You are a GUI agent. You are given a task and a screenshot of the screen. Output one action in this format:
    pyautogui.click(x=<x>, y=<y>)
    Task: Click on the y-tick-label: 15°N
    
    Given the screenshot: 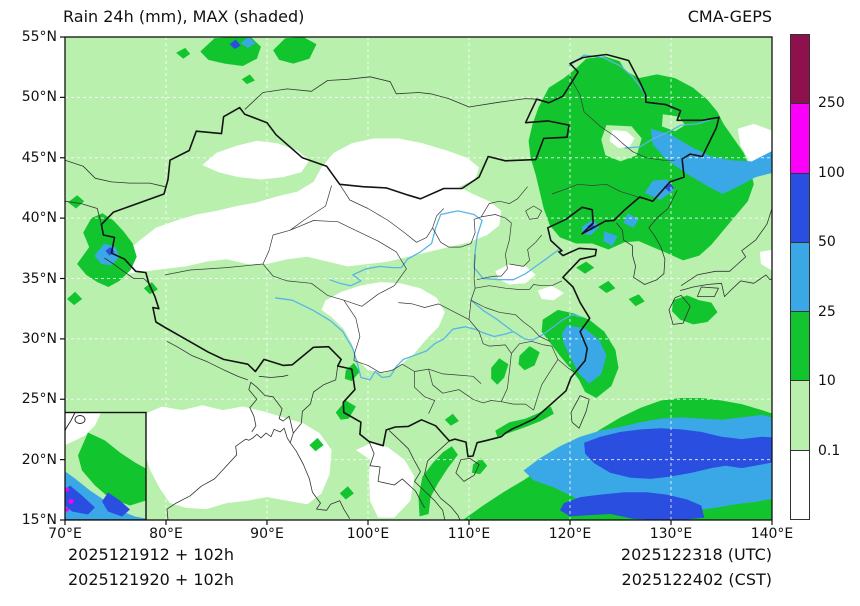 What is the action you would take?
    pyautogui.click(x=39, y=520)
    